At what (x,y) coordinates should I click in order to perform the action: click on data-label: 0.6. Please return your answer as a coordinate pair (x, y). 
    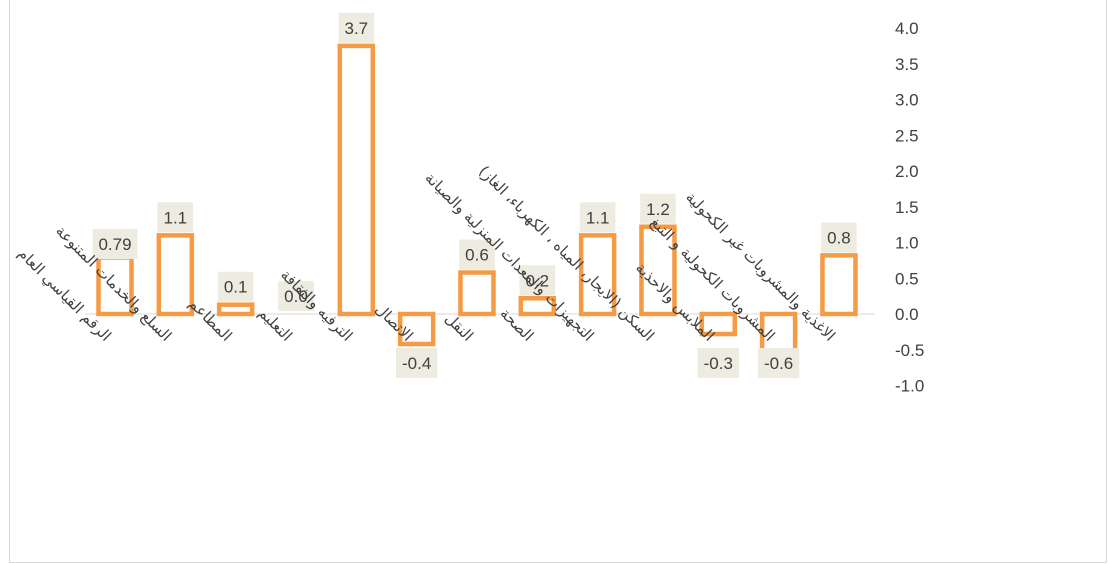
    Looking at the image, I should click on (477, 254).